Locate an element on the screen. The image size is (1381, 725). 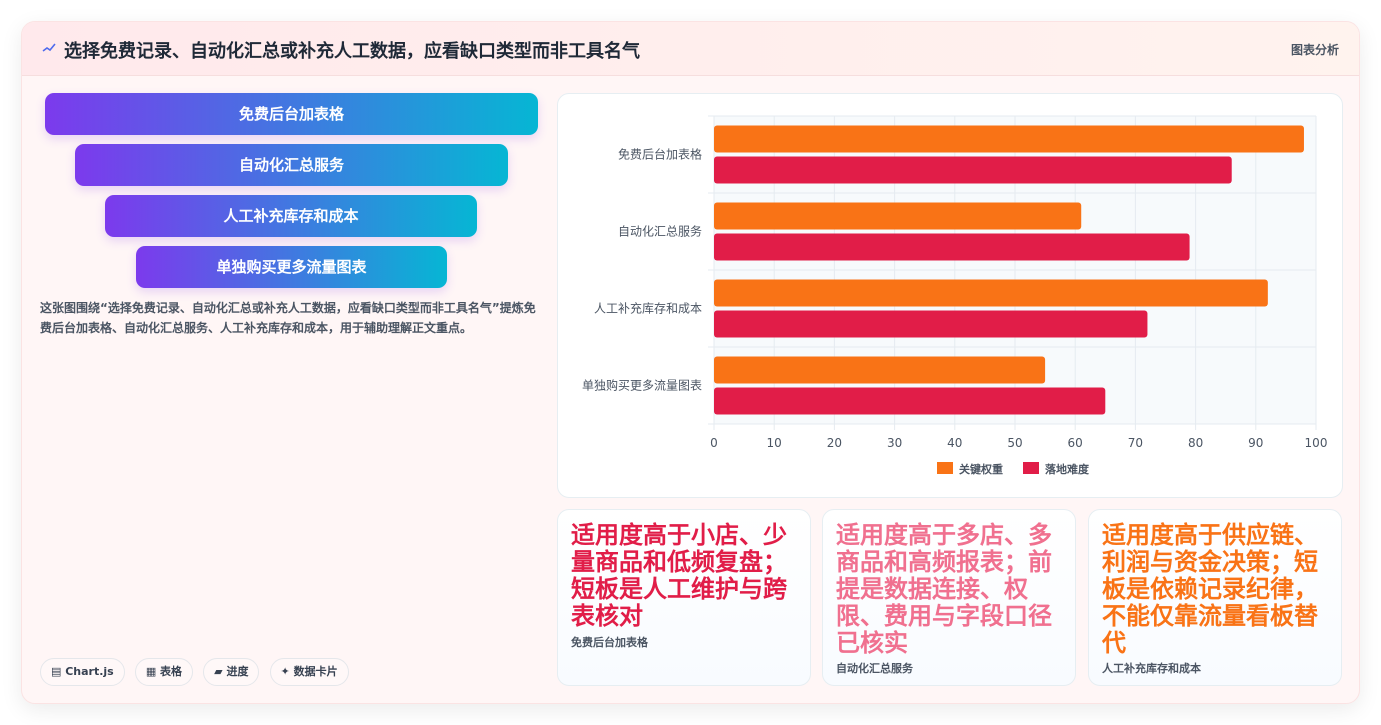
funnel-item: 免费后台加表格 is located at coordinates (291, 114).